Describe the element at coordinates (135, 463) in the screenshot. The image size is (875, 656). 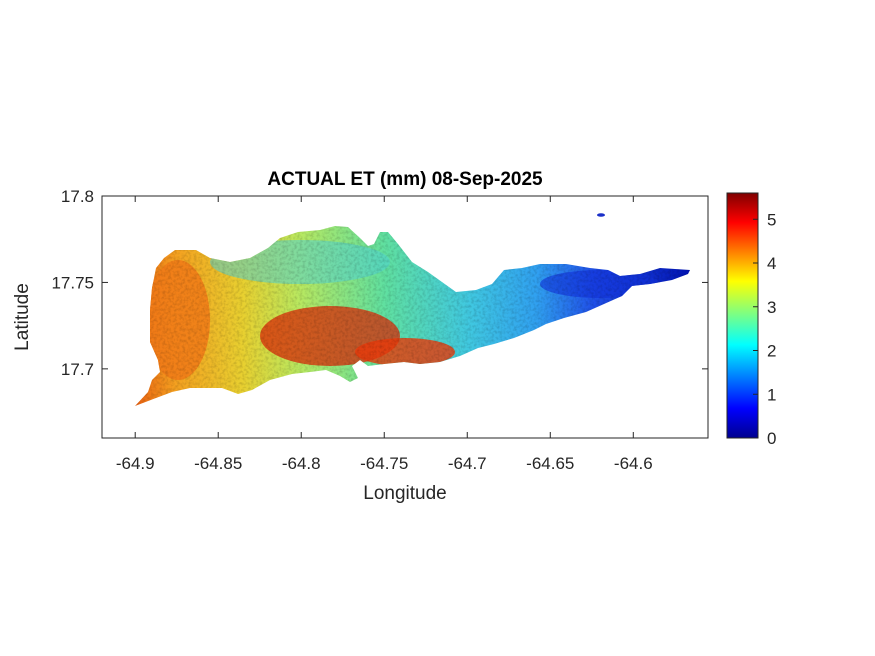
I see `x-tick-label: -64.9` at that location.